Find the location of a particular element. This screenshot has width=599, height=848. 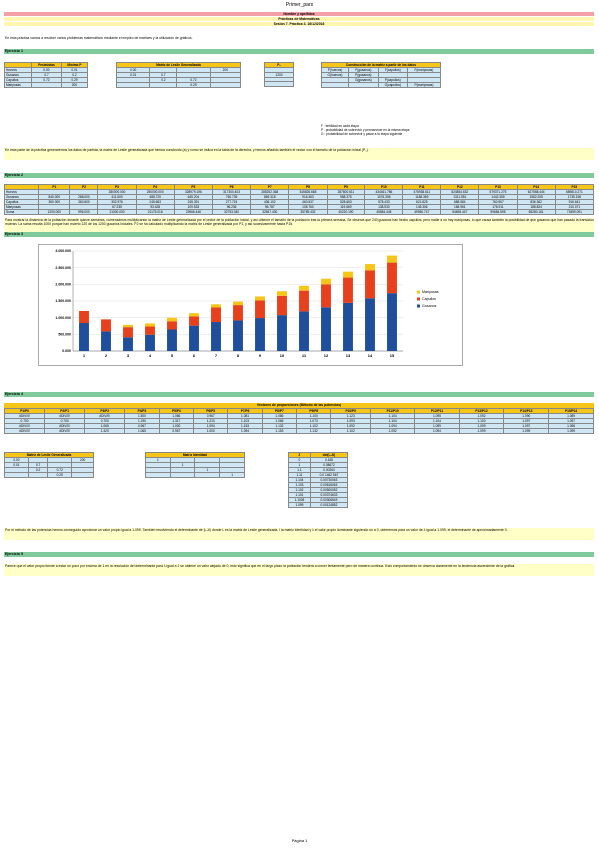

x-tick-label: 5 is located at coordinates (172, 355).